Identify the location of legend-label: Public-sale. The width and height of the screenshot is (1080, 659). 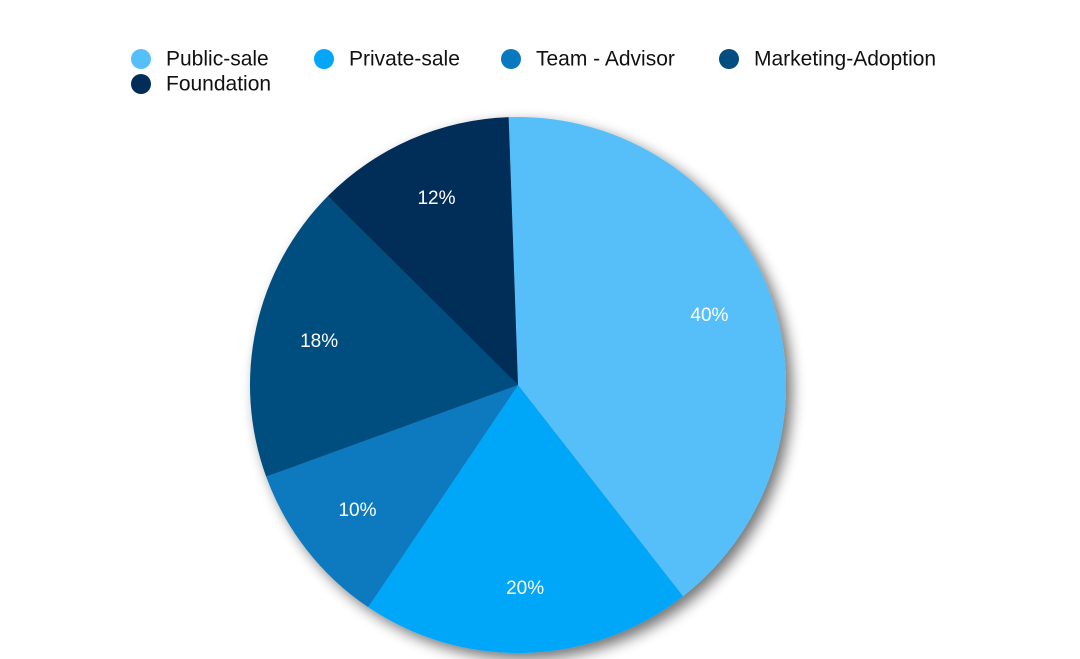
(217, 59).